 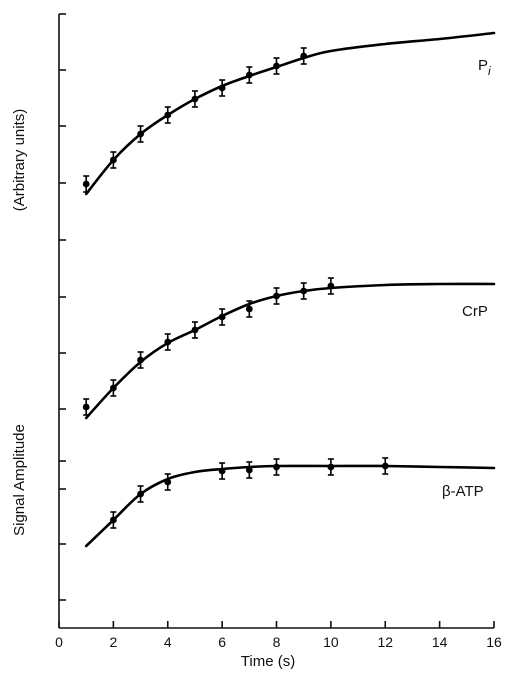 I want to click on series-label-atp: β-ATP, so click(x=463, y=491).